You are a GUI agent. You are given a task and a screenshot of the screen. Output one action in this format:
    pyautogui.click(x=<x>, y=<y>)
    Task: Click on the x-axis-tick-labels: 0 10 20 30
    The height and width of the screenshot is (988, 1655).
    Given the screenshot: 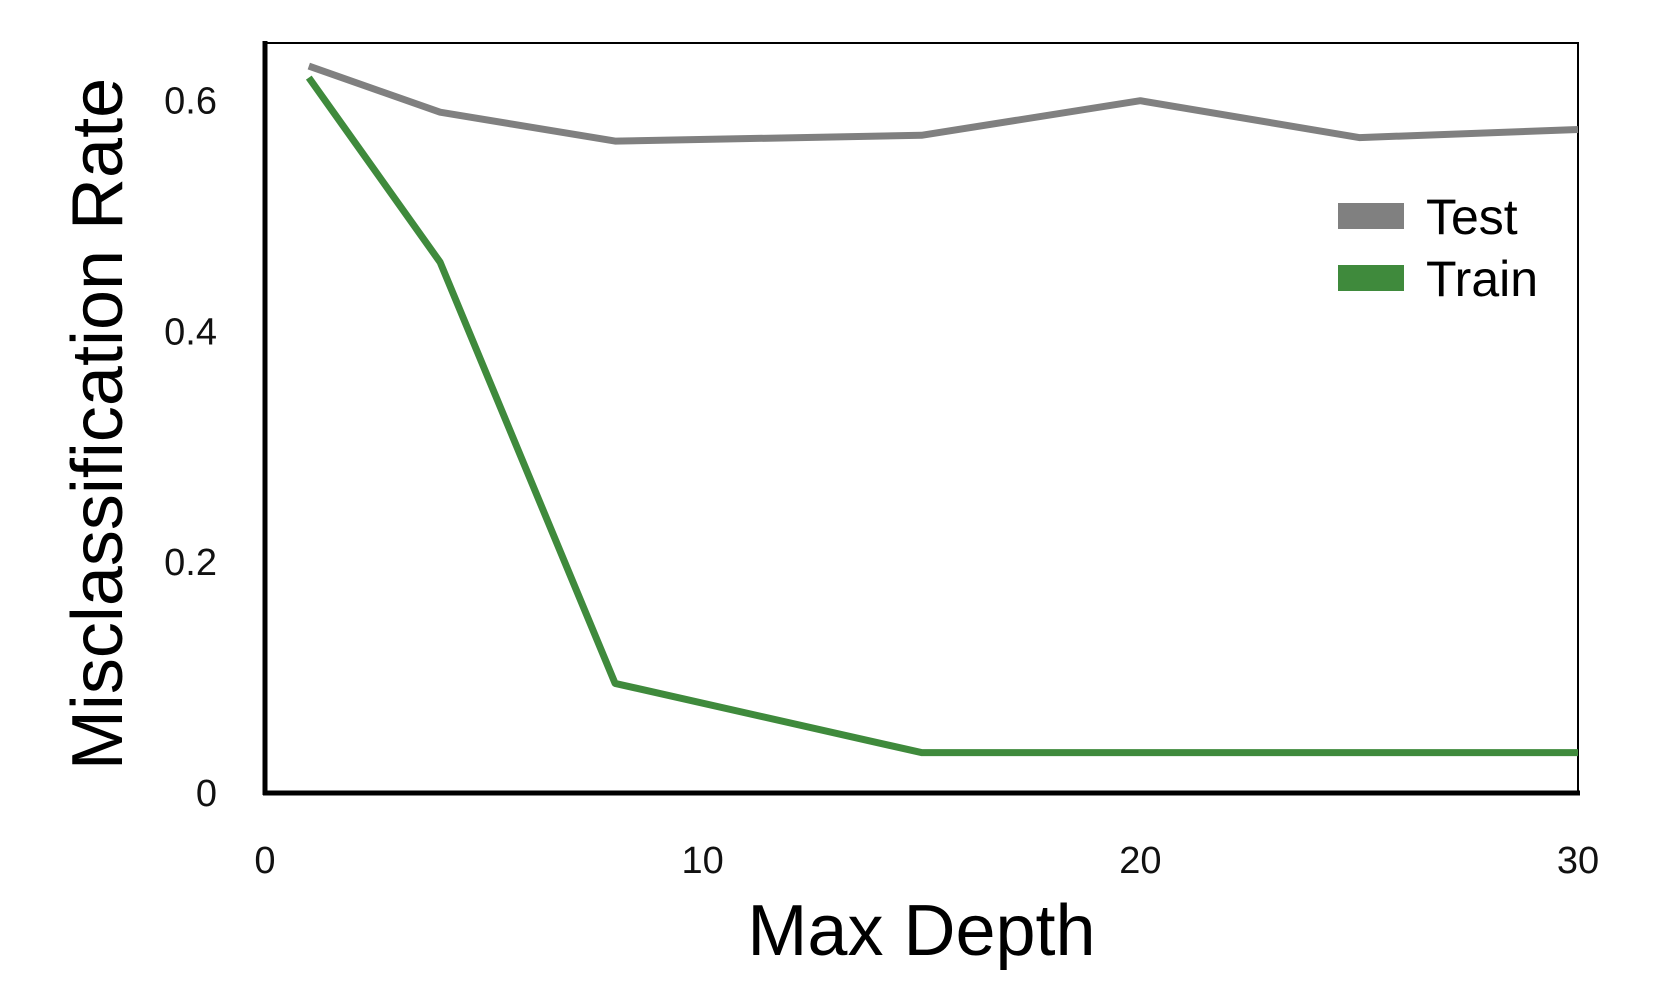 What is the action you would take?
    pyautogui.click(x=926, y=861)
    